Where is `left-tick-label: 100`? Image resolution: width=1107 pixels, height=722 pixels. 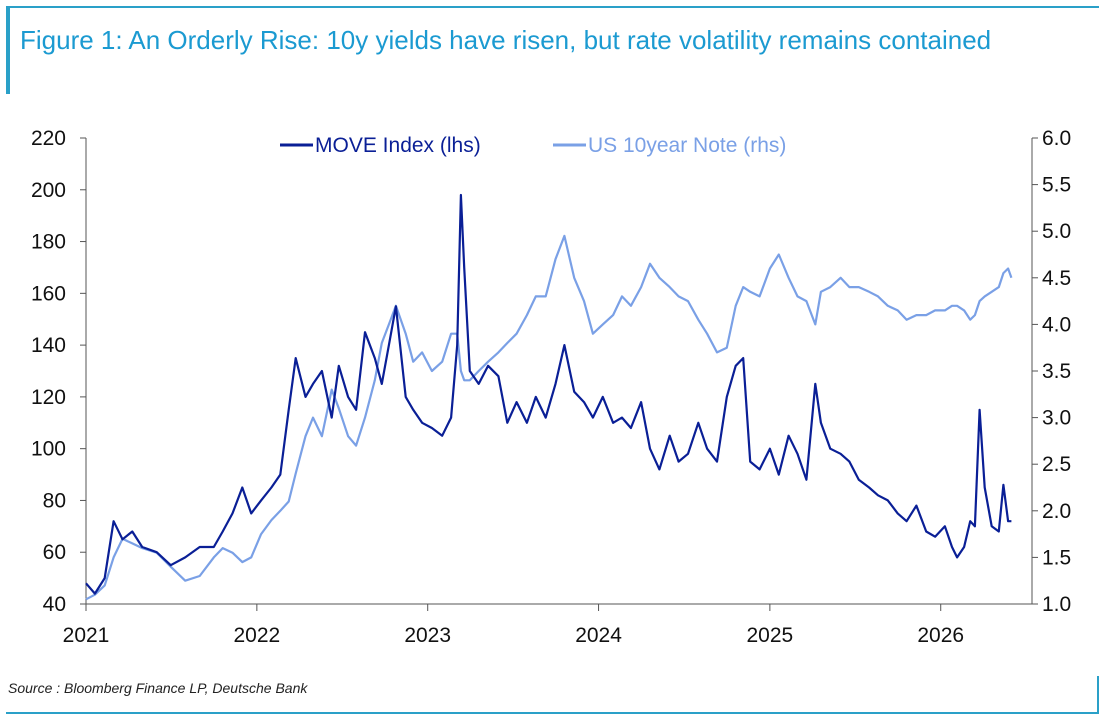
left-tick-label: 100 is located at coordinates (48, 449).